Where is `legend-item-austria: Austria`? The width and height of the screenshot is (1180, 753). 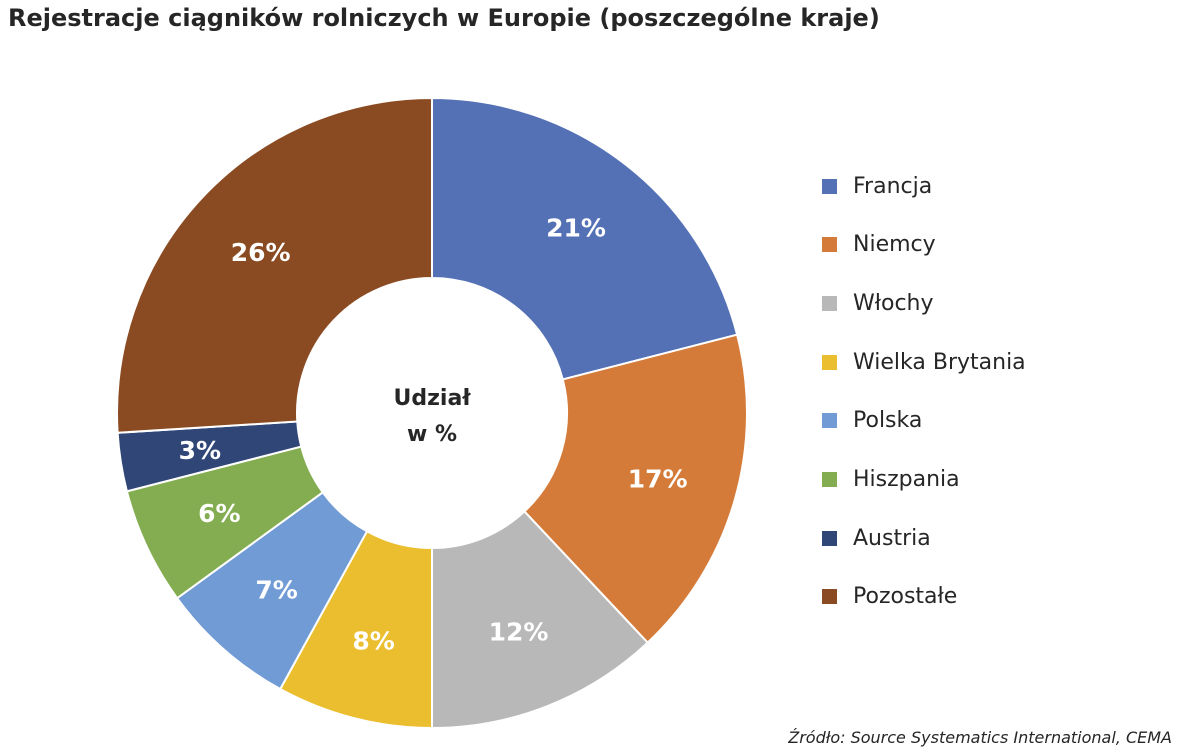 legend-item-austria: Austria is located at coordinates (924, 538).